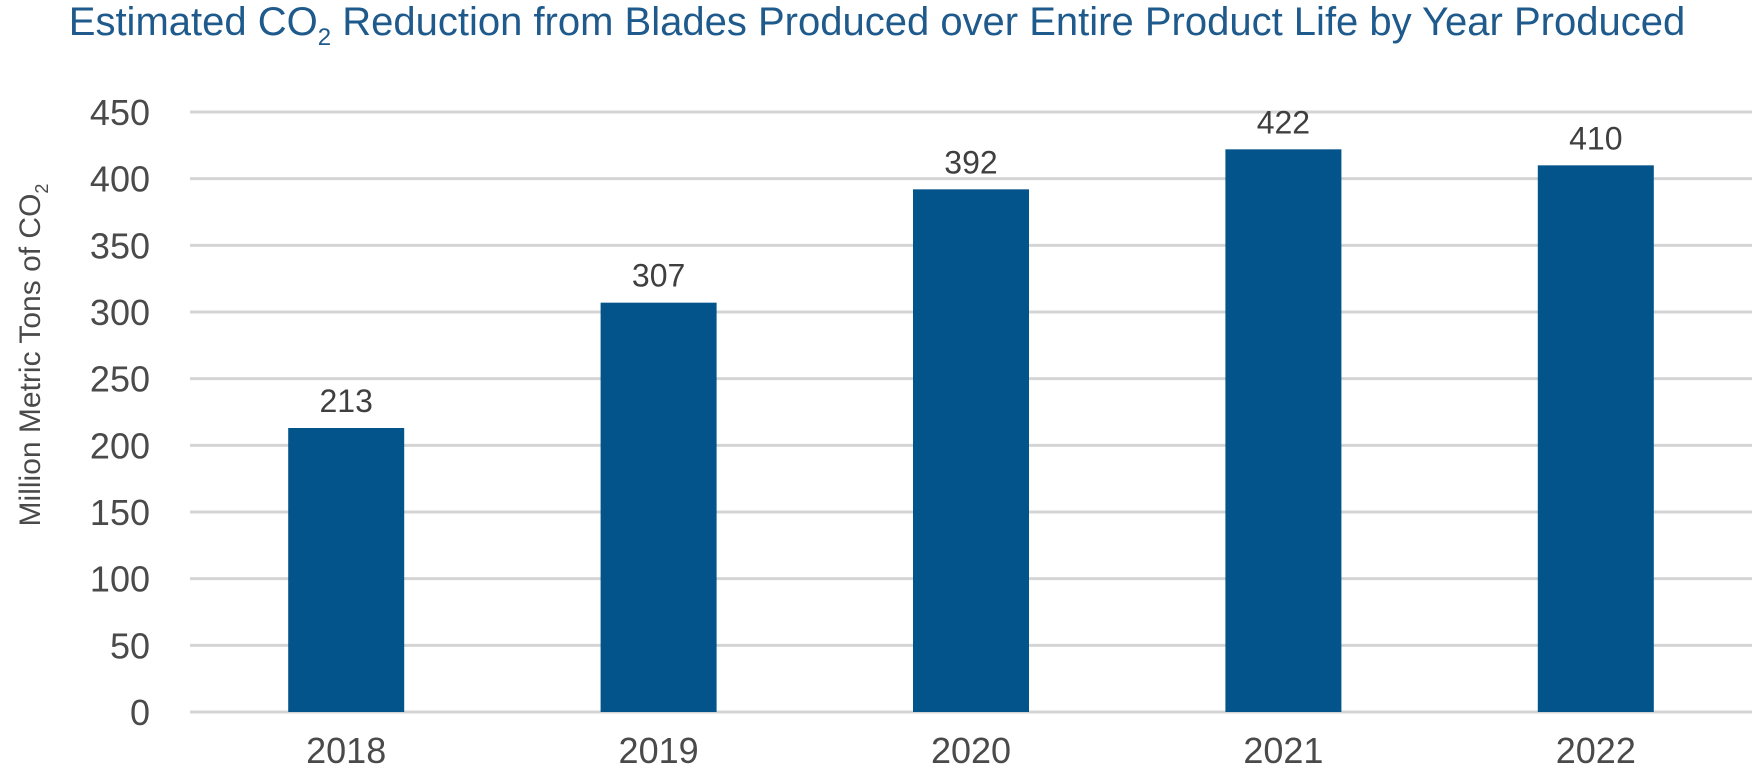 This screenshot has width=1754, height=770. I want to click on bar-2019, so click(658, 507).